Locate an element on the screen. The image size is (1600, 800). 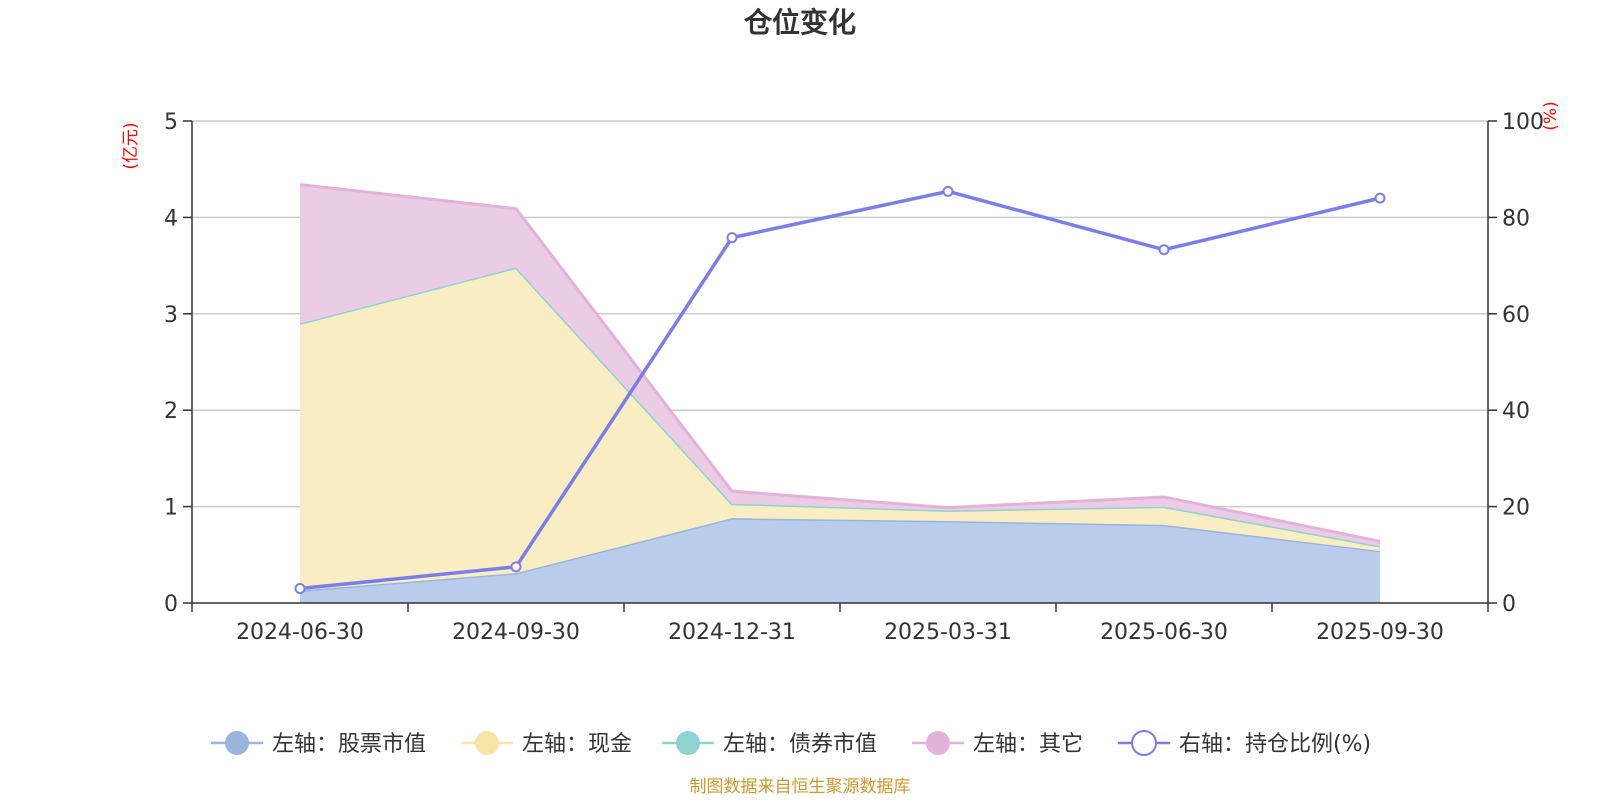
right-axis-tick-label: 80 is located at coordinates (1516, 218).